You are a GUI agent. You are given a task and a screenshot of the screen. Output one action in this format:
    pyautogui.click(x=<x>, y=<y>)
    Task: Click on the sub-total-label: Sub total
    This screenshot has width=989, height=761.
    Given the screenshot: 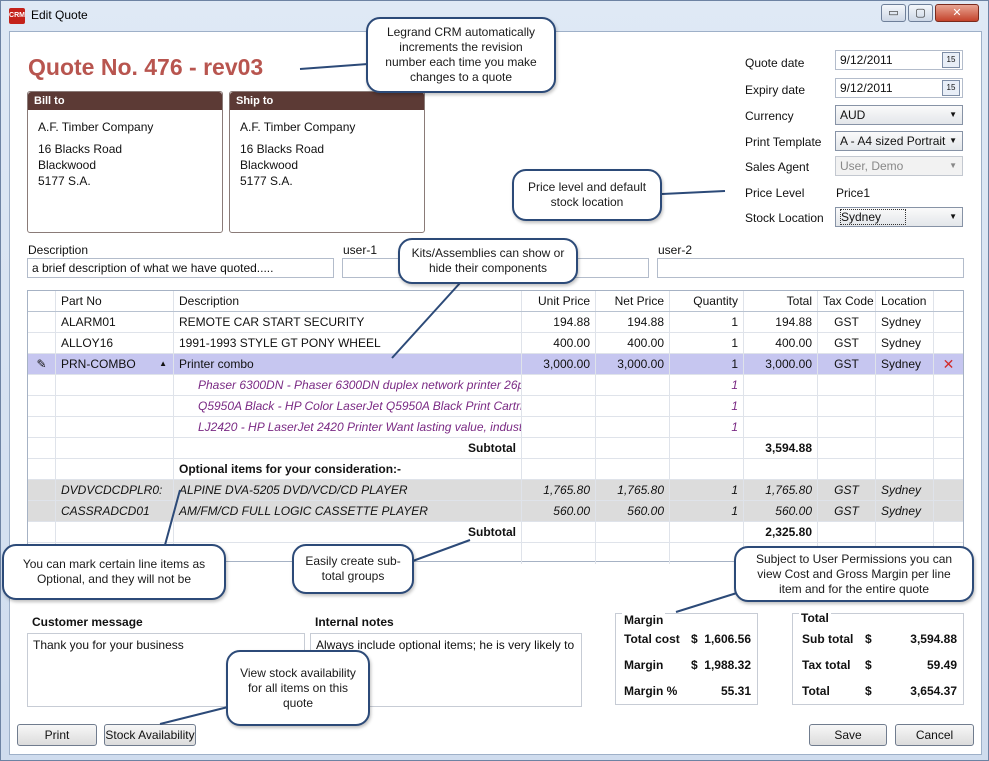 What is the action you would take?
    pyautogui.click(x=828, y=639)
    